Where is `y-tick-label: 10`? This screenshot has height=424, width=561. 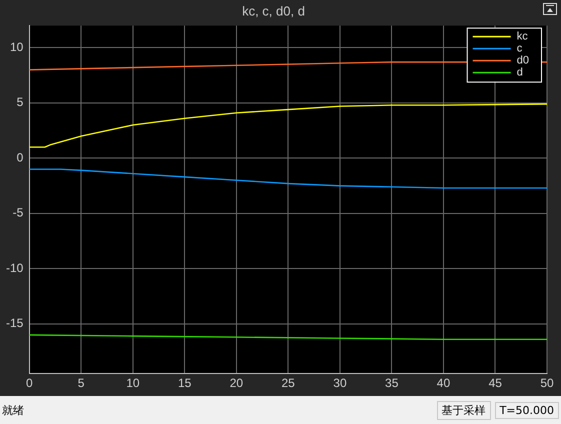 y-tick-label: 10 is located at coordinates (17, 47).